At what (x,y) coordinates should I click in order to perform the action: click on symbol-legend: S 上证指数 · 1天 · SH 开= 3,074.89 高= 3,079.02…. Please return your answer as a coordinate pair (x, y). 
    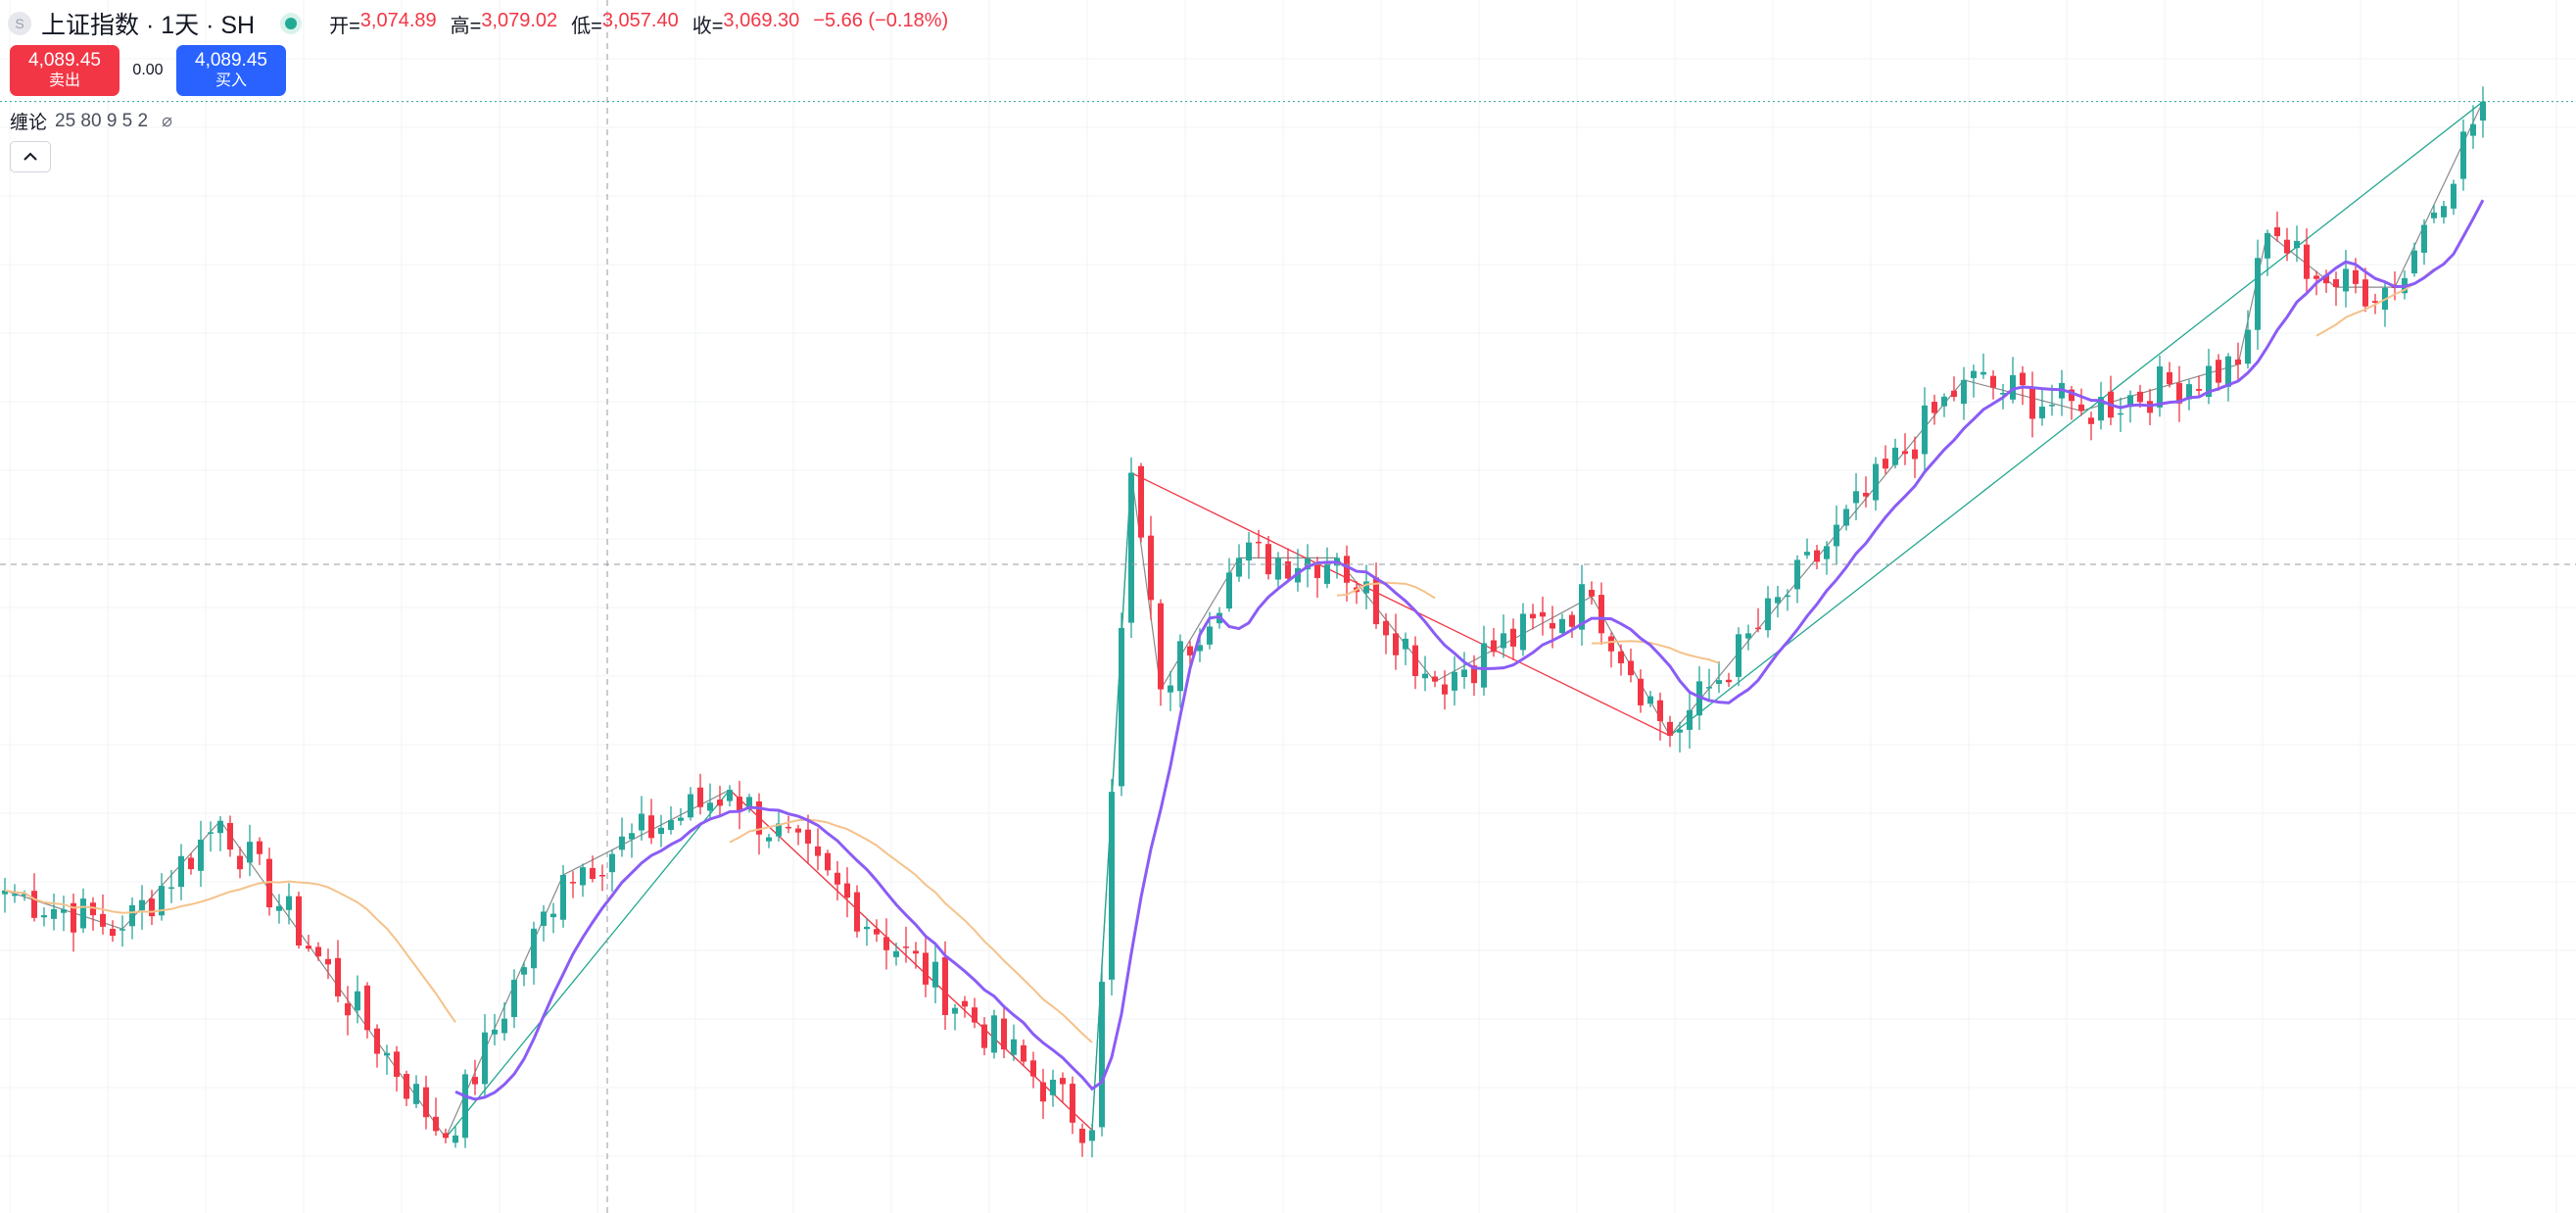
    Looking at the image, I should click on (478, 23).